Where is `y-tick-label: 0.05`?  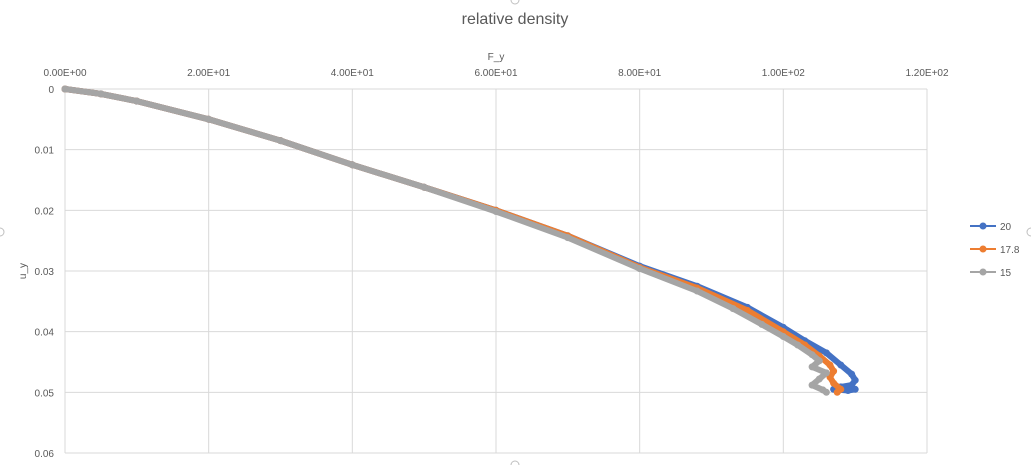 y-tick-label: 0.05 is located at coordinates (45, 393).